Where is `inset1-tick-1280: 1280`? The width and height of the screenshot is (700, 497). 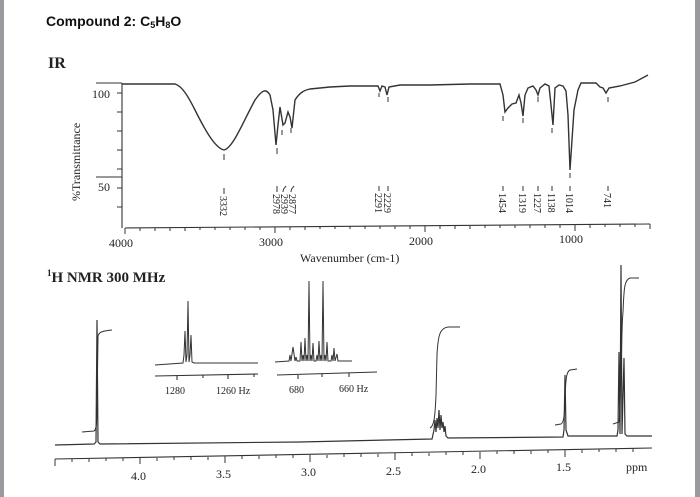
inset1-tick-1280: 1280 is located at coordinates (175, 391).